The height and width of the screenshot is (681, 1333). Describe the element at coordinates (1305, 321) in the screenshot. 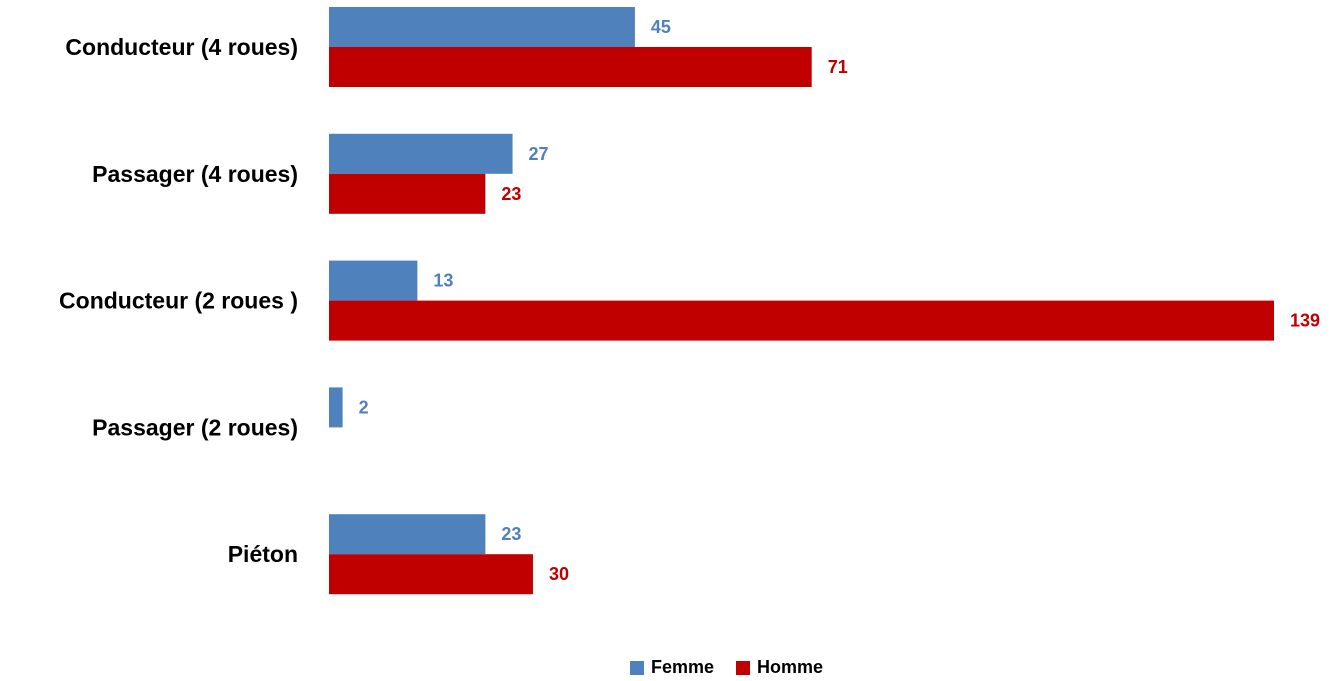

I see `data-label-homme-conducteur-2-roues: 139` at that location.